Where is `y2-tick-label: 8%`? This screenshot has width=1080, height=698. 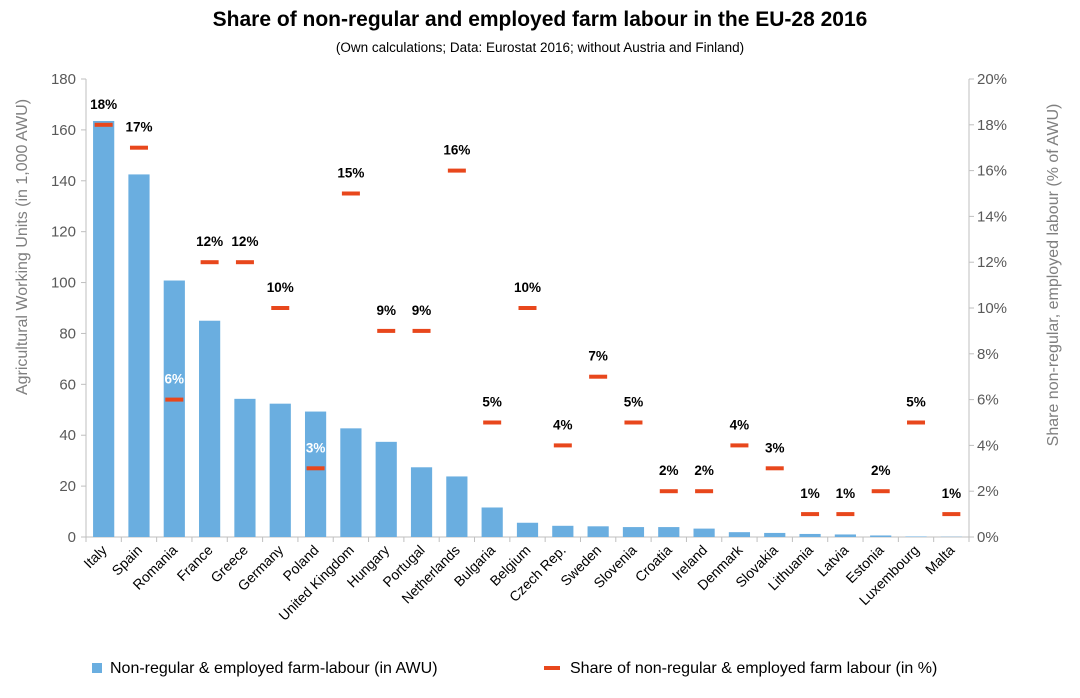 y2-tick-label: 8% is located at coordinates (988, 354).